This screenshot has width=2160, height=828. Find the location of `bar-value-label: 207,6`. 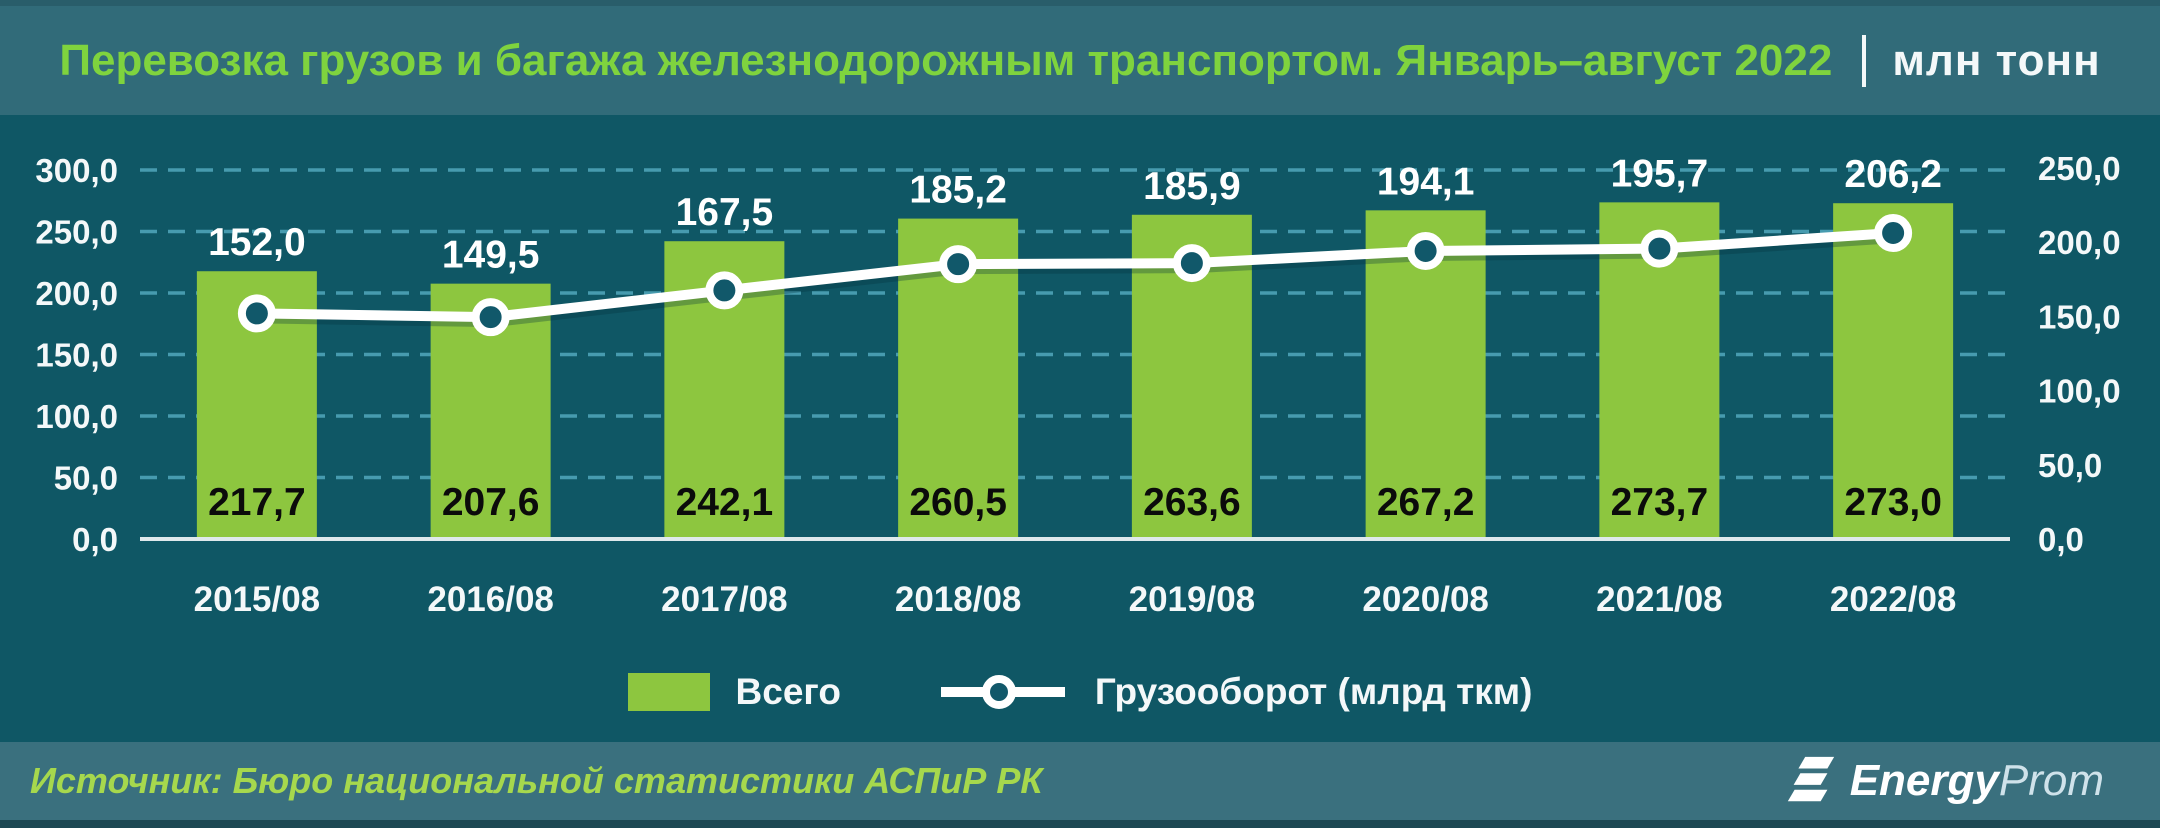

bar-value-label: 207,6 is located at coordinates (491, 502).